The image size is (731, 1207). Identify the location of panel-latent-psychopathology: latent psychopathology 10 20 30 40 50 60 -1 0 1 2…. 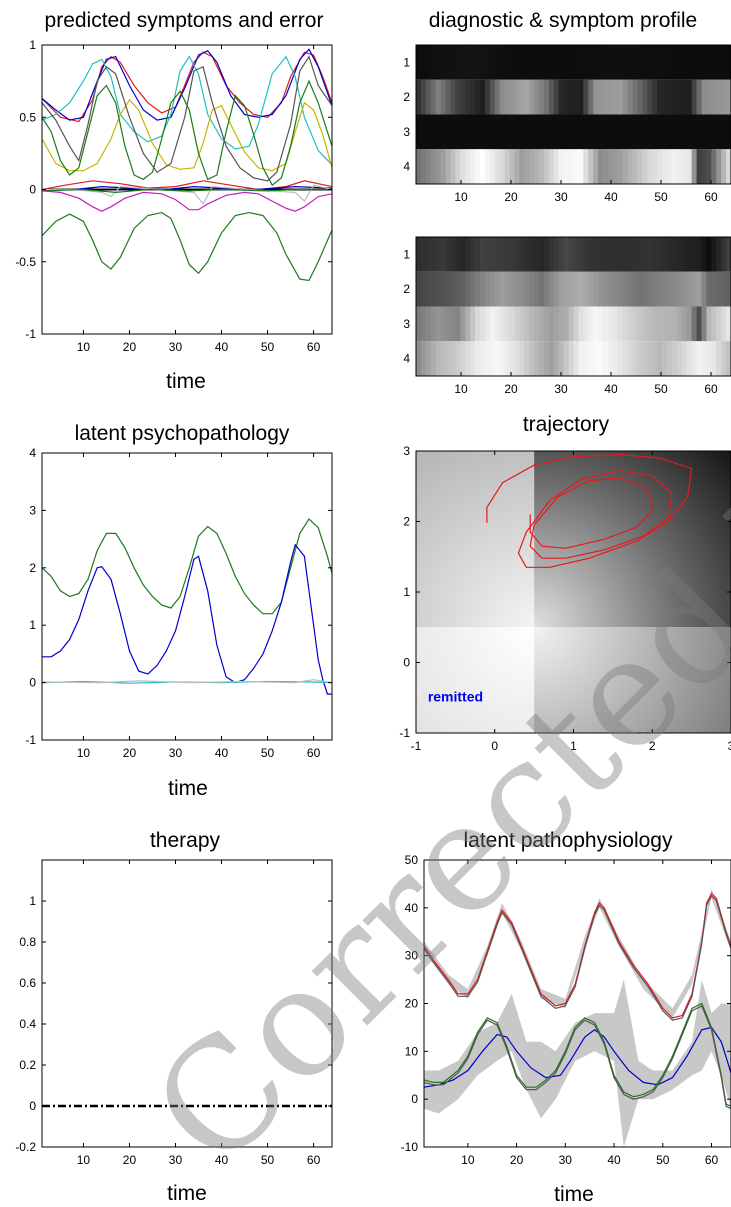
(179, 611).